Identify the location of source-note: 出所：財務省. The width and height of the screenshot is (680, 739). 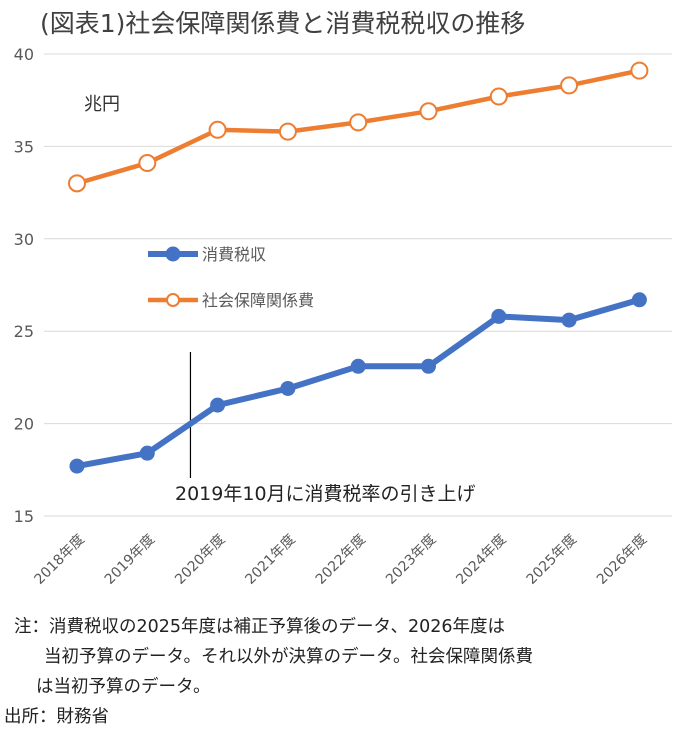
(56, 717).